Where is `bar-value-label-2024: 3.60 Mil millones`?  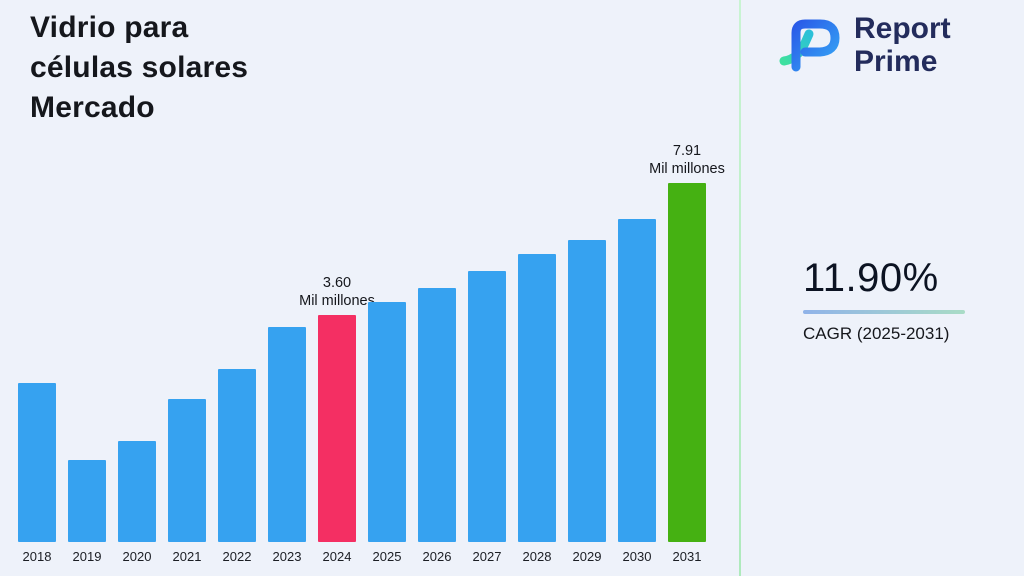
bar-value-label-2024: 3.60 Mil millones is located at coordinates (337, 292).